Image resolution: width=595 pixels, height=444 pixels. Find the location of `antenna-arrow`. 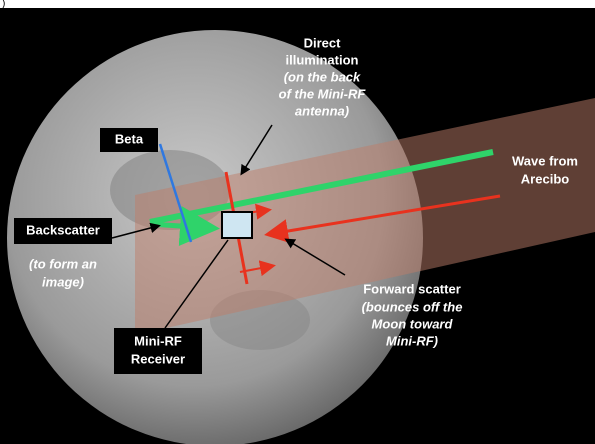

antenna-arrow is located at coordinates (257, 268).